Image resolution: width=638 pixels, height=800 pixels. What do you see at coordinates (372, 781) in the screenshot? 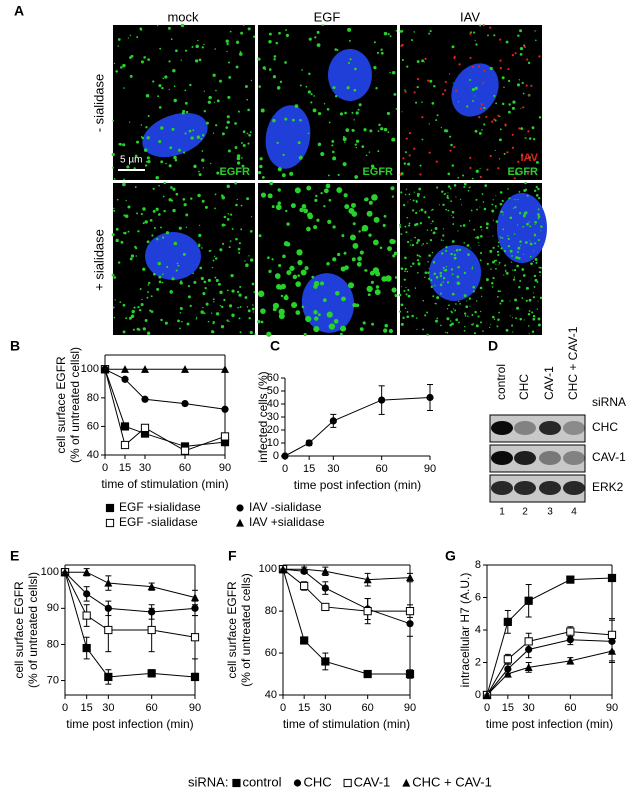
I see `legend-label: CAV-1` at bounding box center [372, 781].